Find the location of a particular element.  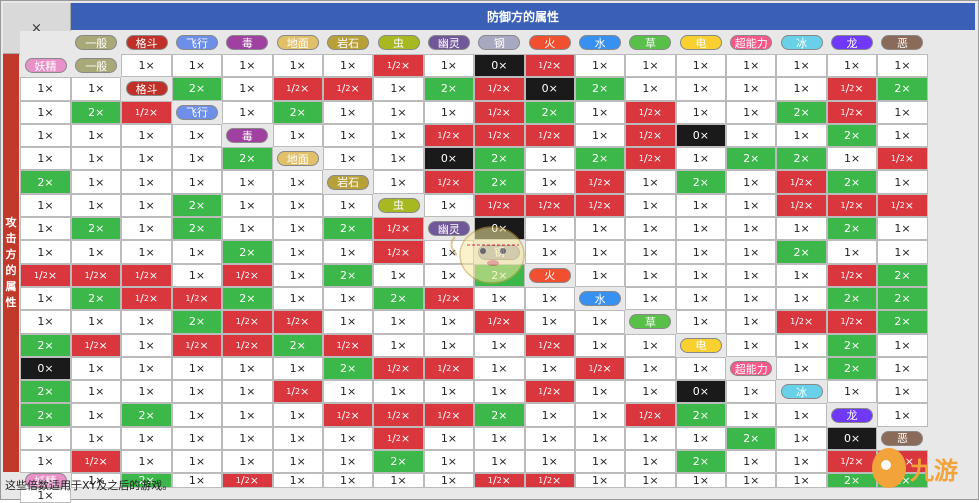

attack-type-header: 毒 is located at coordinates (247, 135).